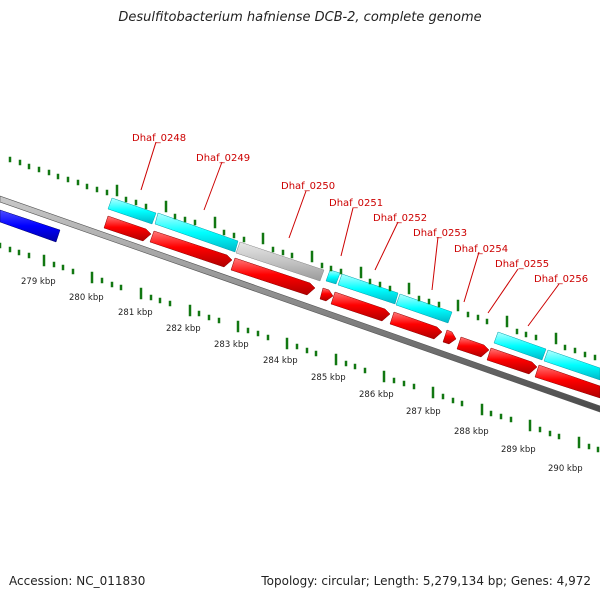  What do you see at coordinates (356, 203) in the screenshot?
I see `gene-label: Dhaf_0251` at bounding box center [356, 203].